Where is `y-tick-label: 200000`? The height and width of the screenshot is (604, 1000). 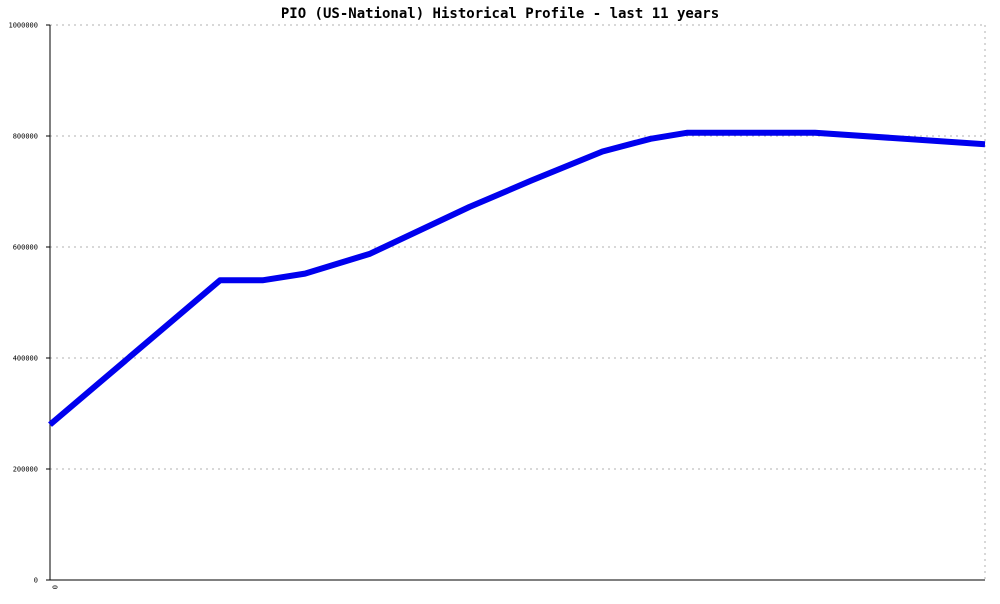 y-tick-label: 200000 is located at coordinates (25, 470).